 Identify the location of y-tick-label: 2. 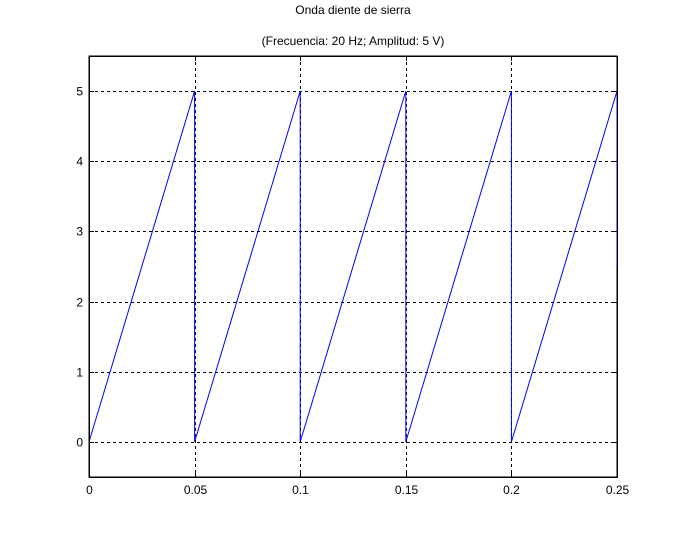
(79, 303).